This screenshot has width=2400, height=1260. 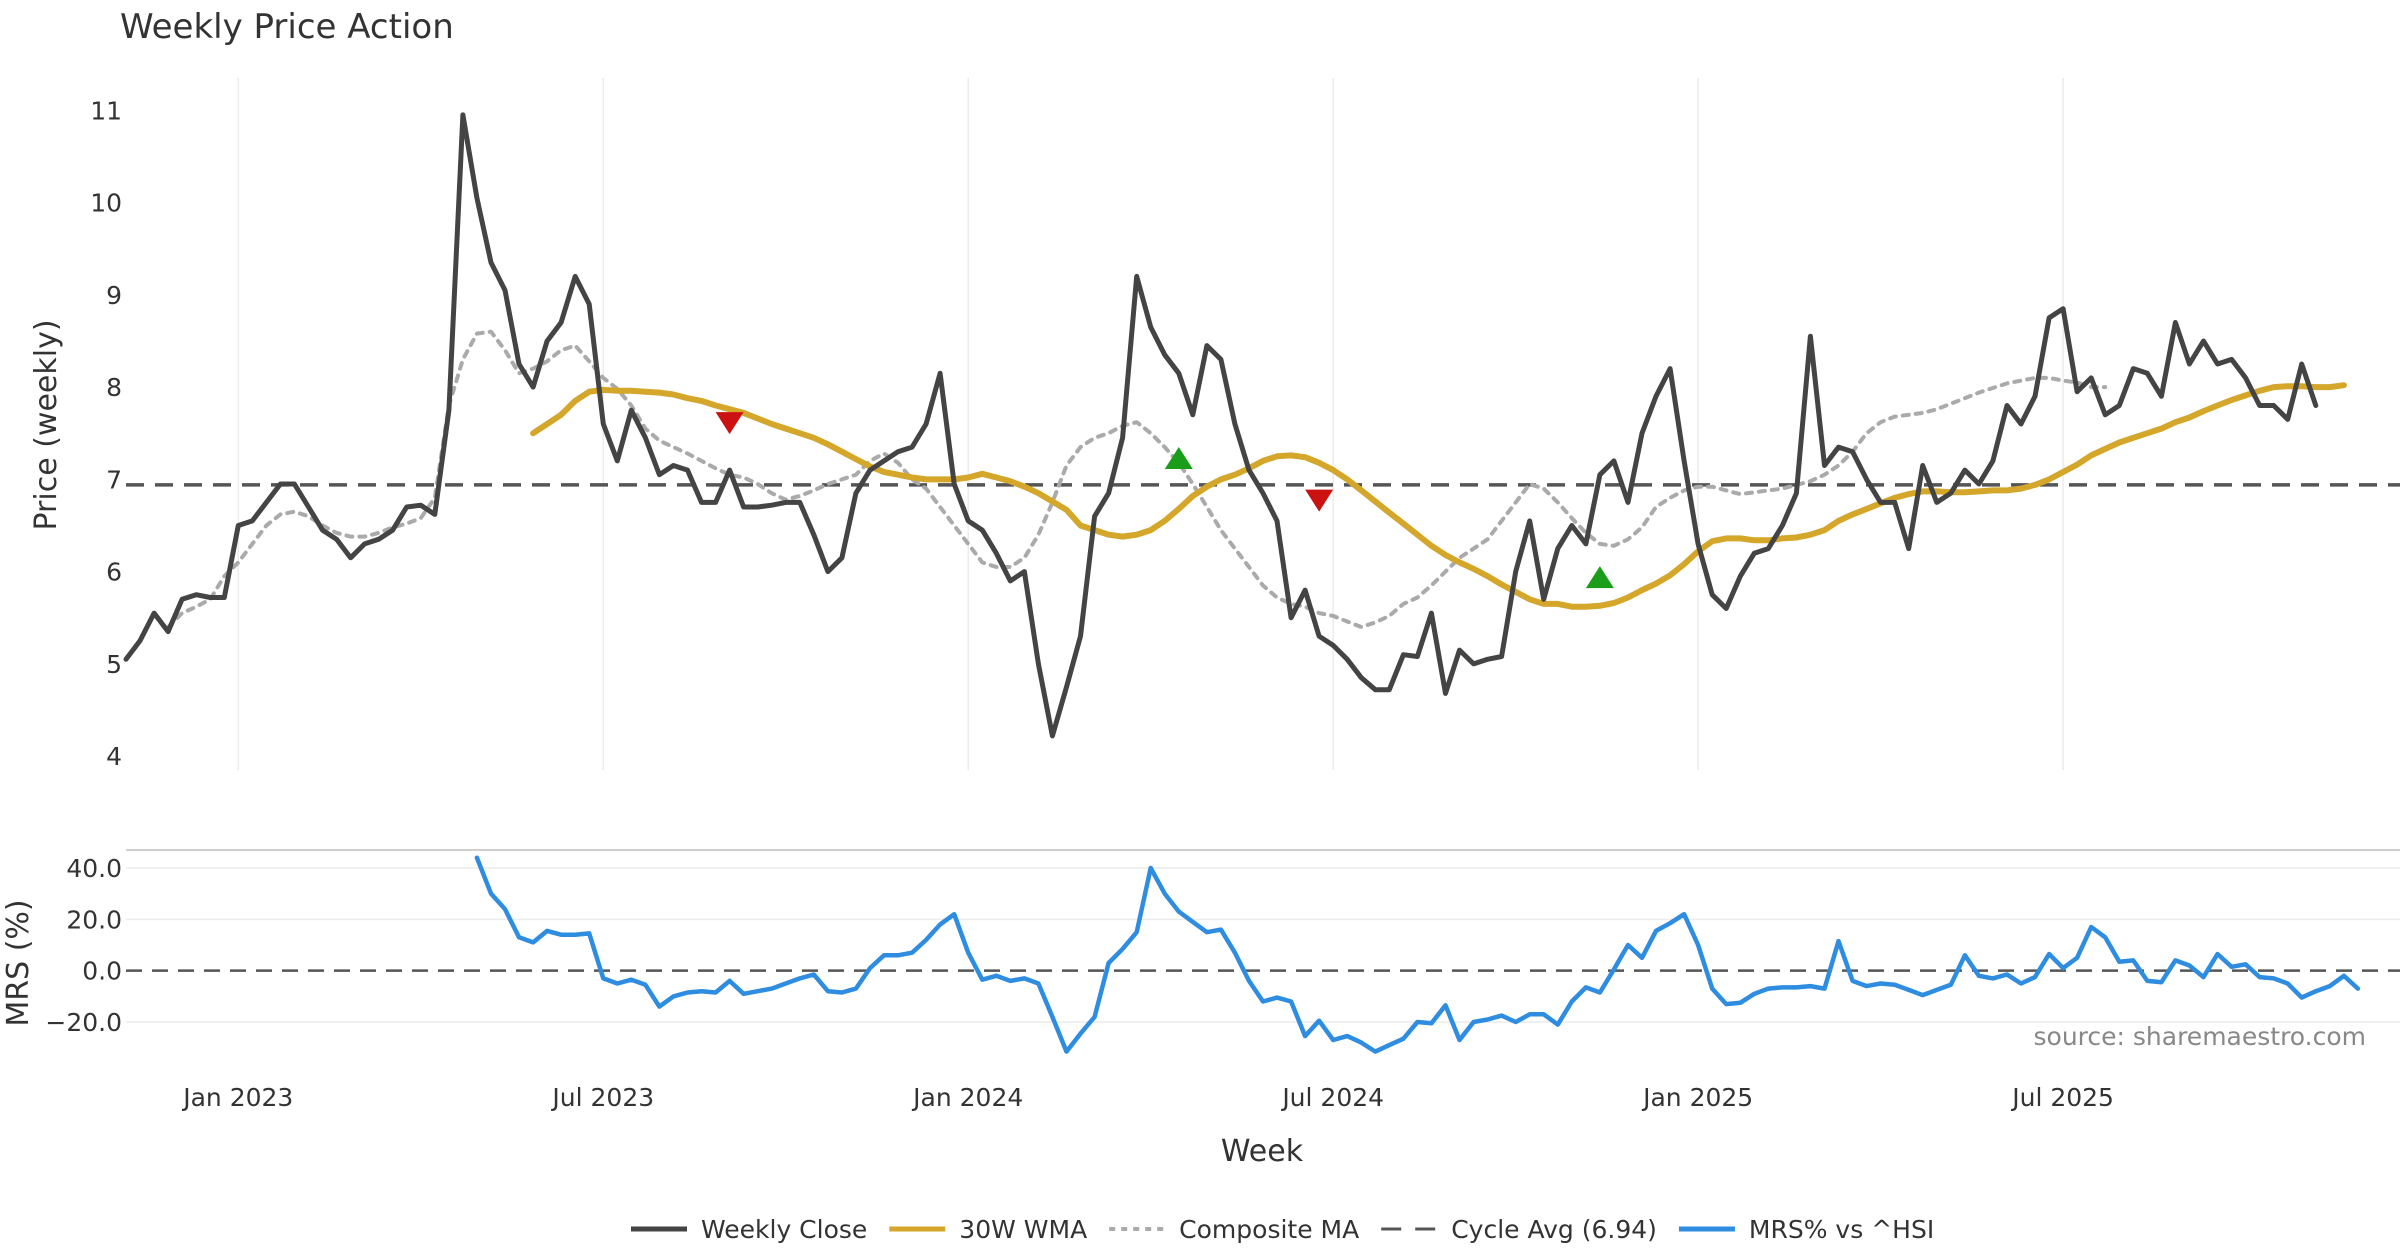 I want to click on price-tick-label: 8, so click(x=114, y=387).